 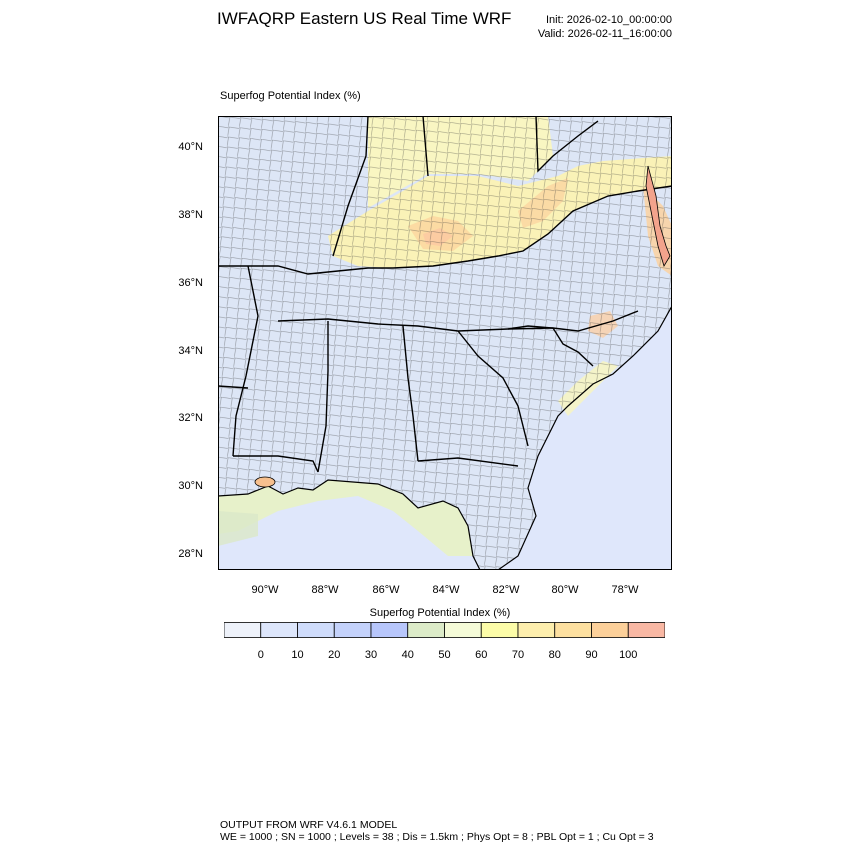 I want to click on lon-label-80: 80°W, so click(x=565, y=590).